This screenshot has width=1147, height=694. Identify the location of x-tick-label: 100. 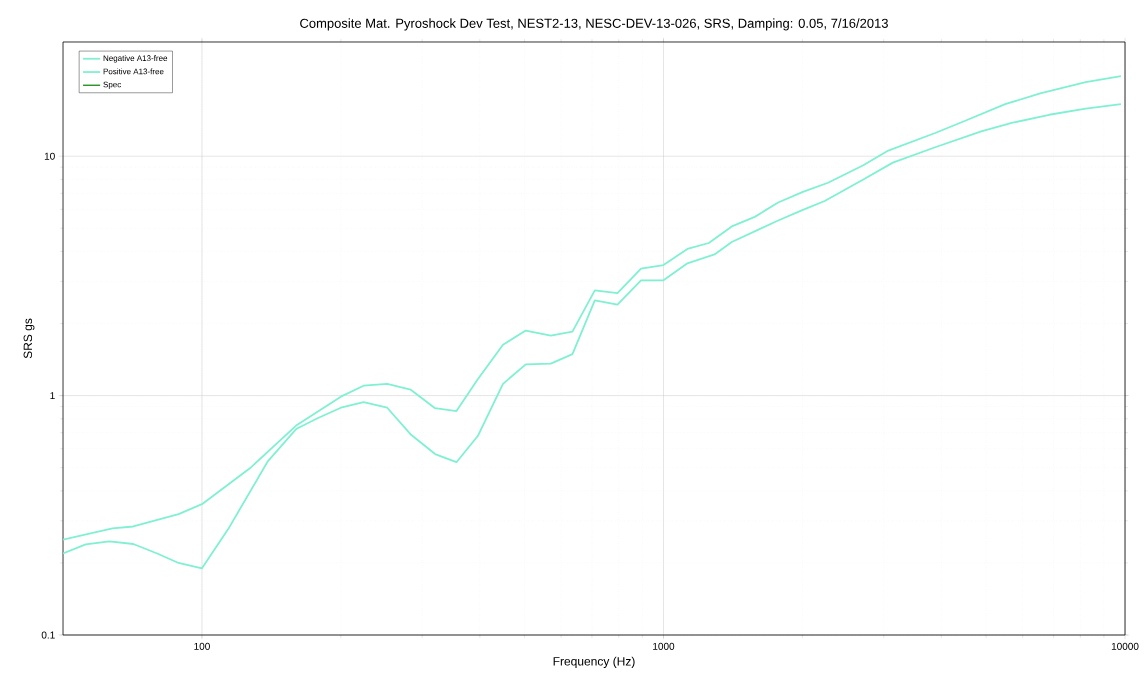
(202, 646).